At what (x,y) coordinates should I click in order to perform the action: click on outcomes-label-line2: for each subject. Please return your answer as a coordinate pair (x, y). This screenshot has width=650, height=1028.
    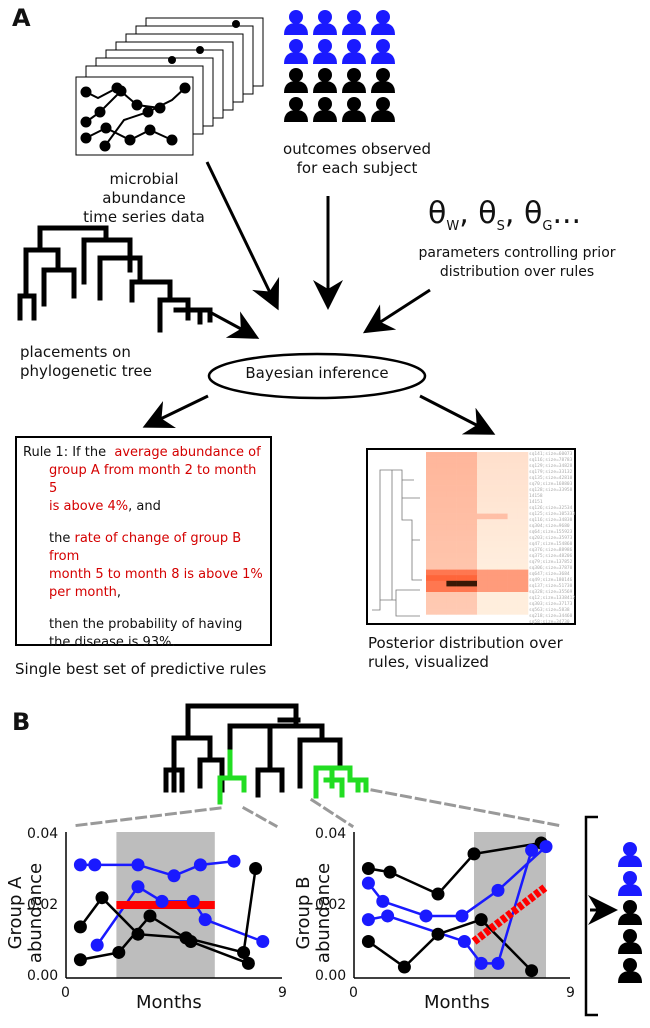
    Looking at the image, I should click on (357, 168).